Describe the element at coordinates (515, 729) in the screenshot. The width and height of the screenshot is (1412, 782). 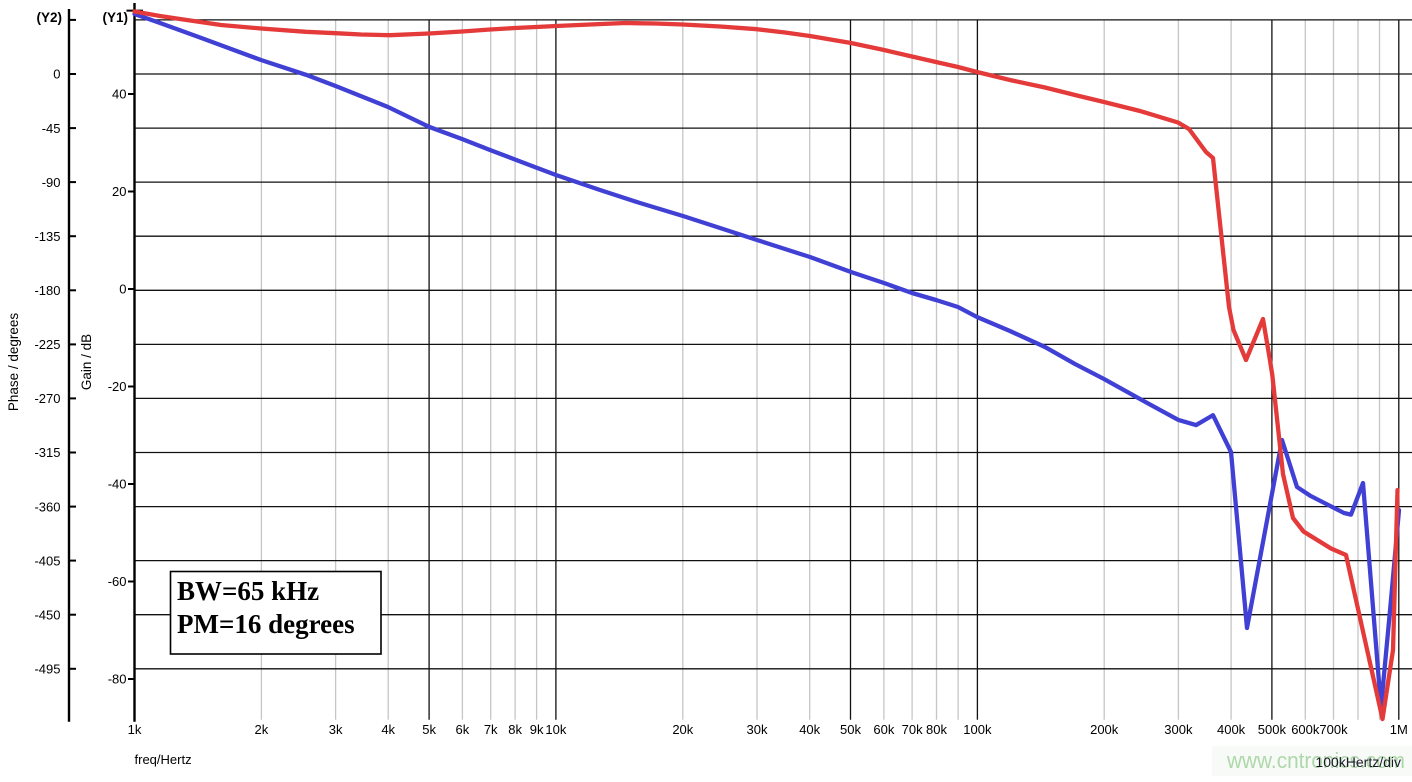
I see `svg-text: 8k` at that location.